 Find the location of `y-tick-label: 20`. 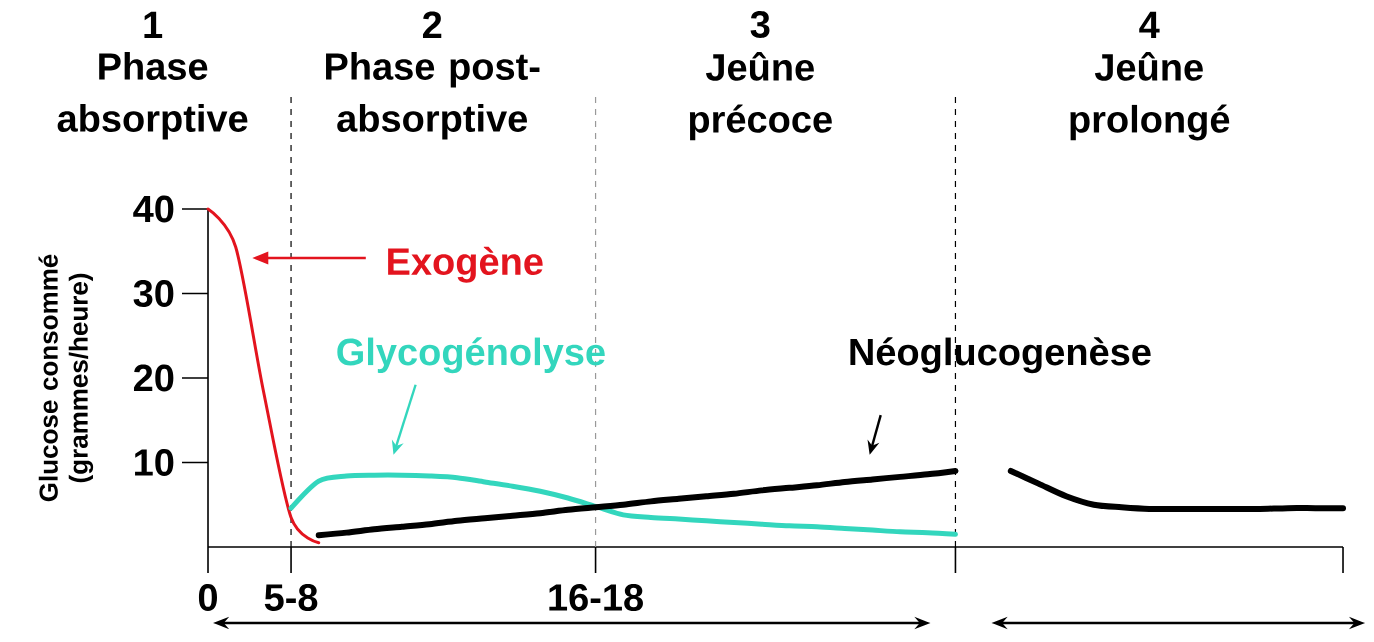

y-tick-label: 20 is located at coordinates (153, 378).